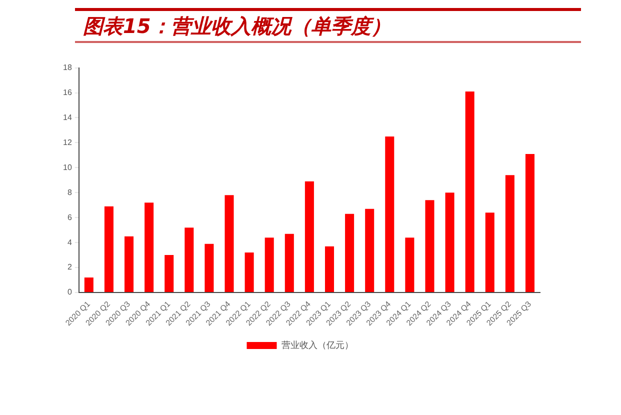  I want to click on y-tick-label: 4, so click(69, 242).